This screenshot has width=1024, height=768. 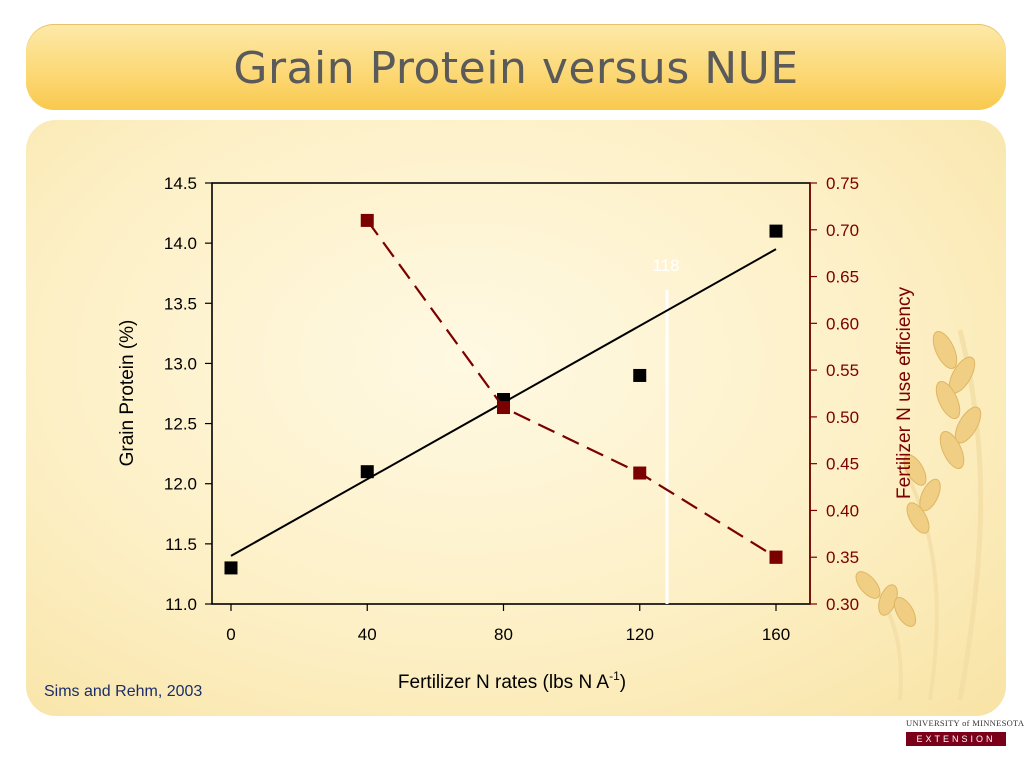 What do you see at coordinates (904, 393) in the screenshot?
I see `y-axis-right-title: Fertilizer N use efficiency` at bounding box center [904, 393].